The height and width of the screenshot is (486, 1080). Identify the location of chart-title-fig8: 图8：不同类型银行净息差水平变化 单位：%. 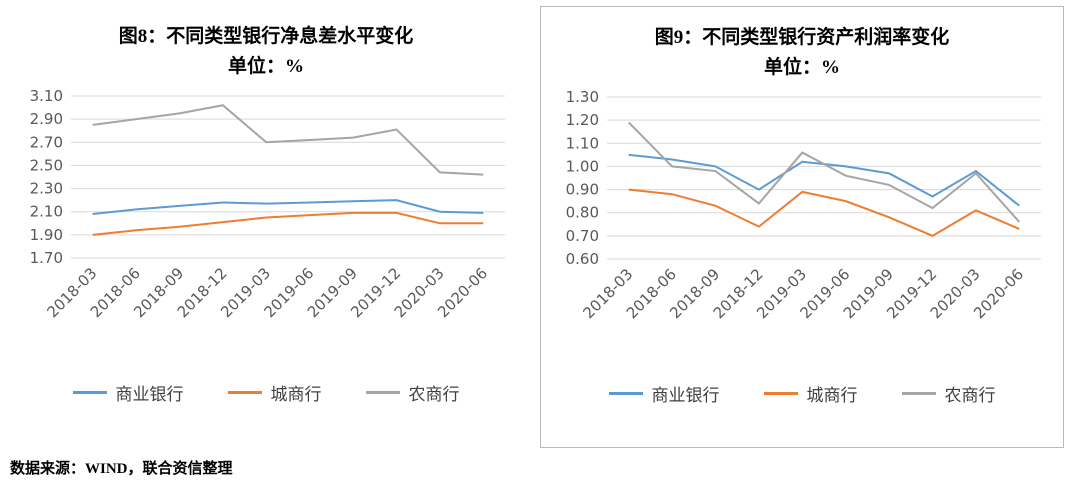
(266, 52).